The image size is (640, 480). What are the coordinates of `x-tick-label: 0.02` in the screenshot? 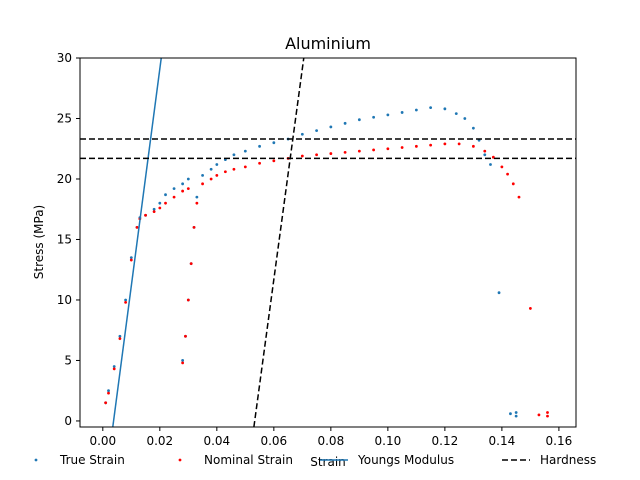 It's located at (159, 441).